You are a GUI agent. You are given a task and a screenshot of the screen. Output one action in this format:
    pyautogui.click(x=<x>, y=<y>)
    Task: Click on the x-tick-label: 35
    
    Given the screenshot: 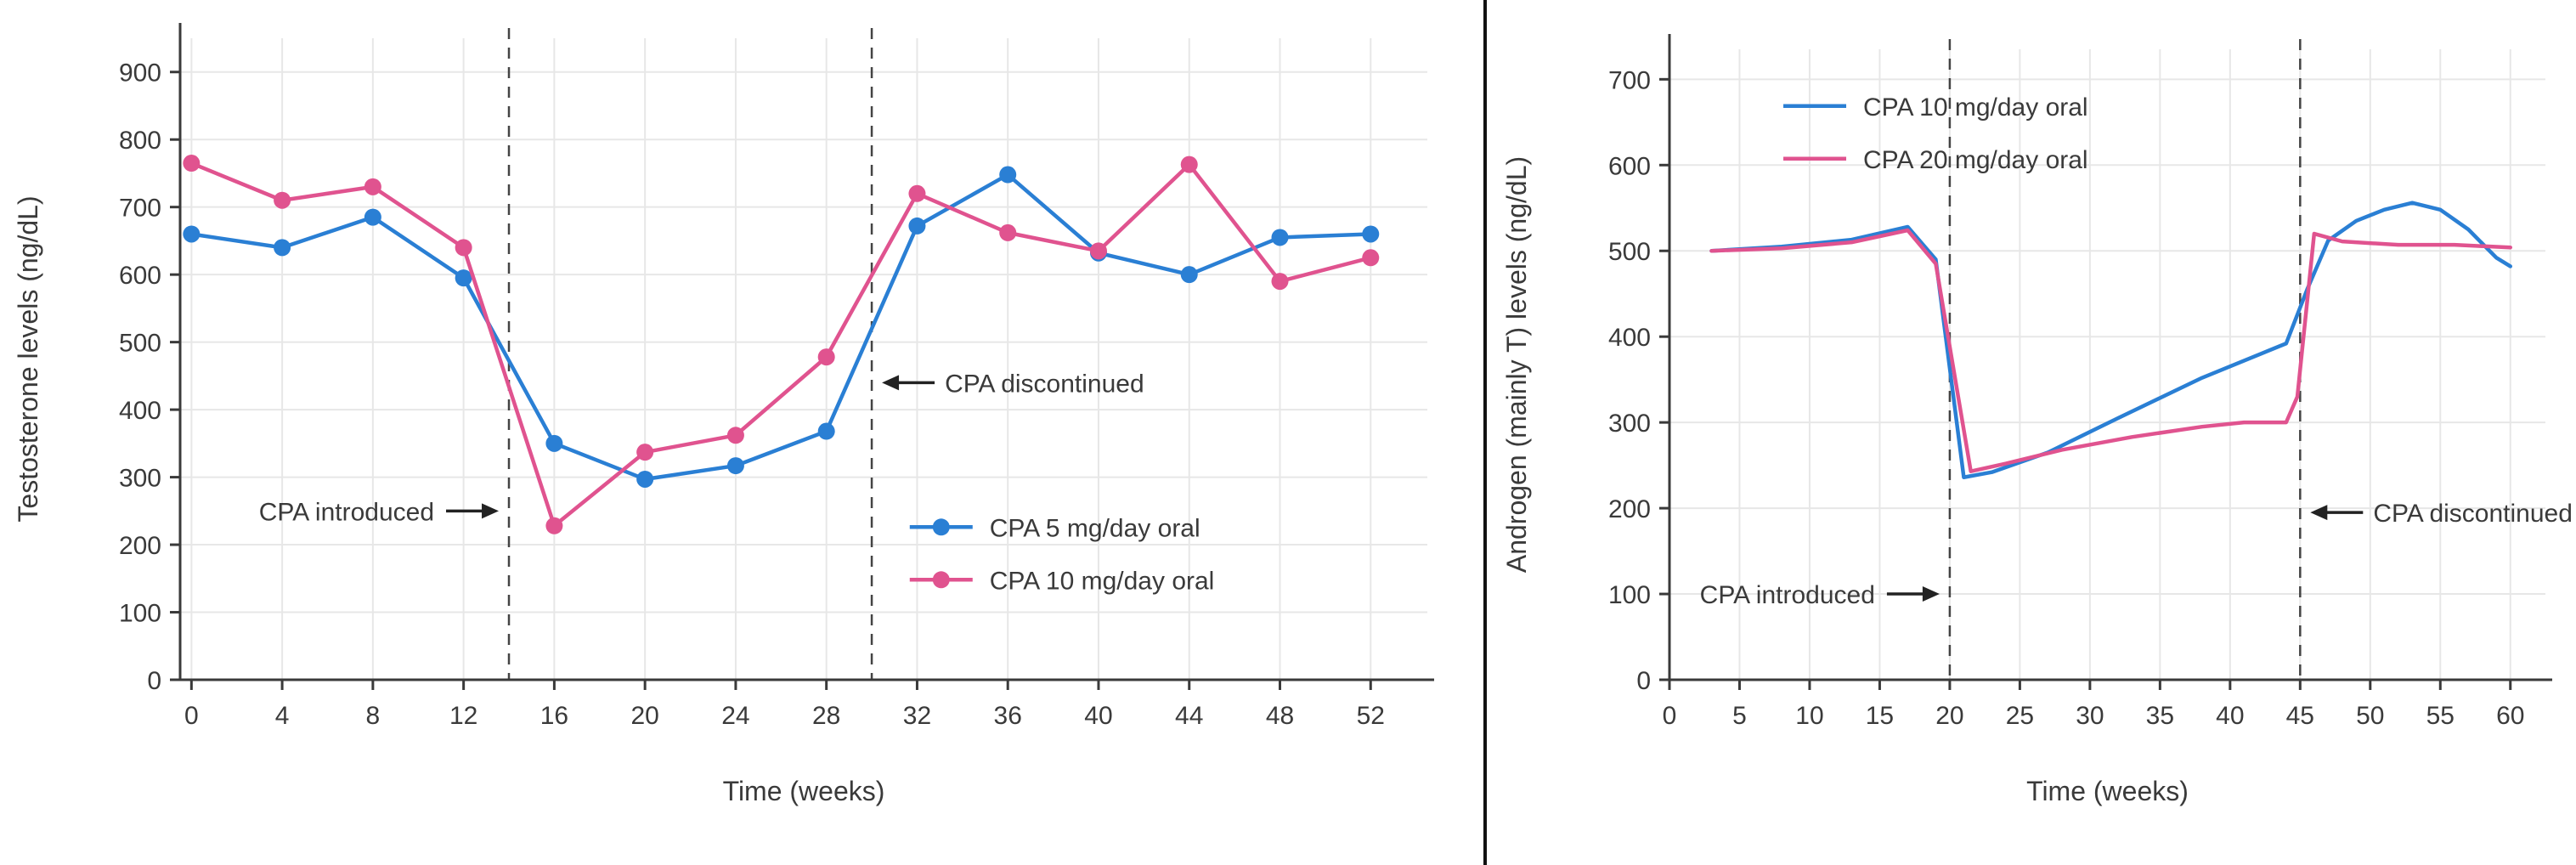 What is the action you would take?
    pyautogui.click(x=2160, y=716)
    